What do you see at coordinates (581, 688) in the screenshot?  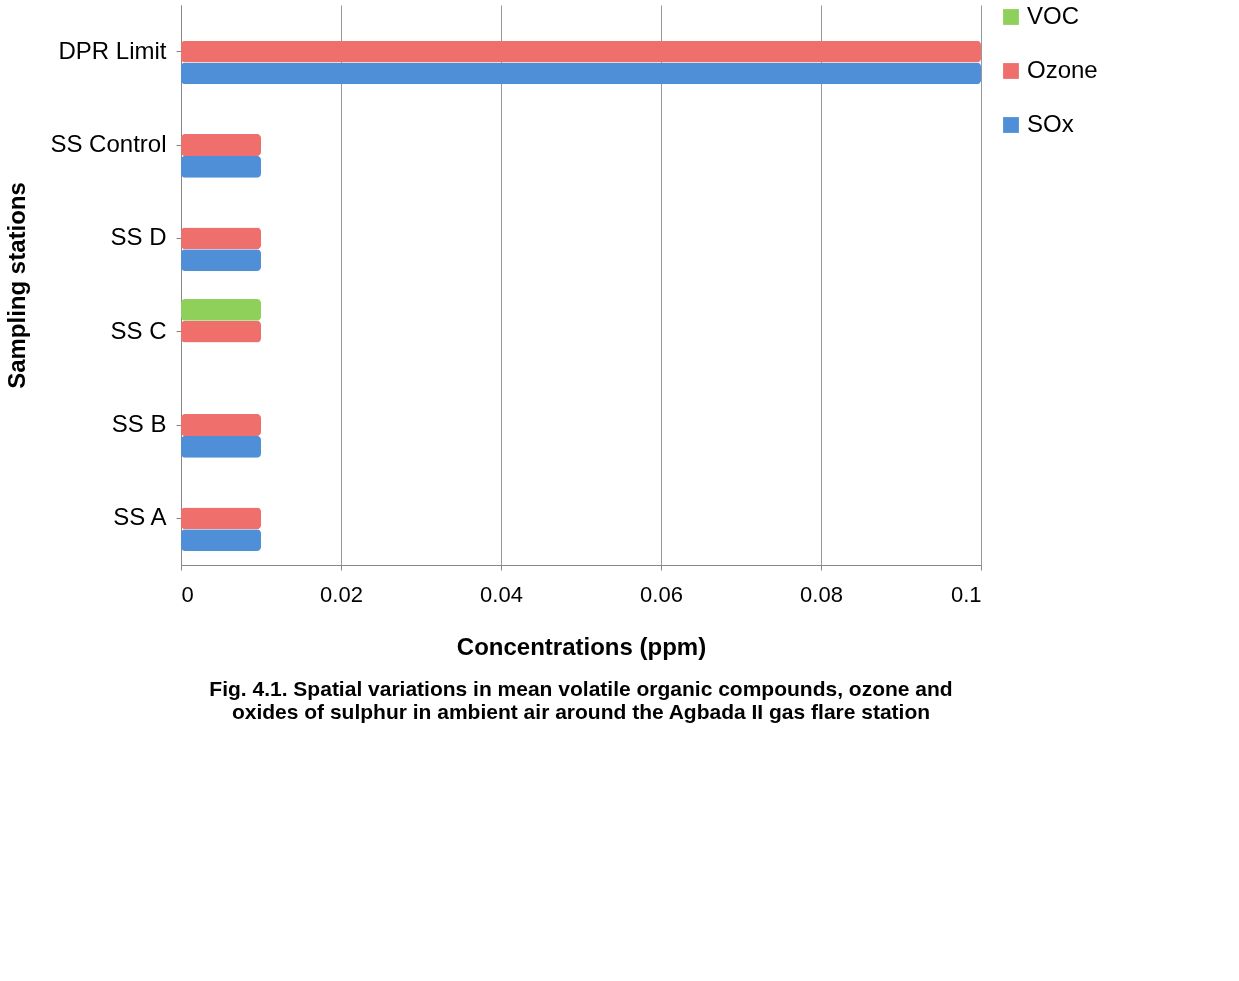 I see `caption: Fig. 4.1. Spatial variations in mean volatile organic compounds, ozone and` at bounding box center [581, 688].